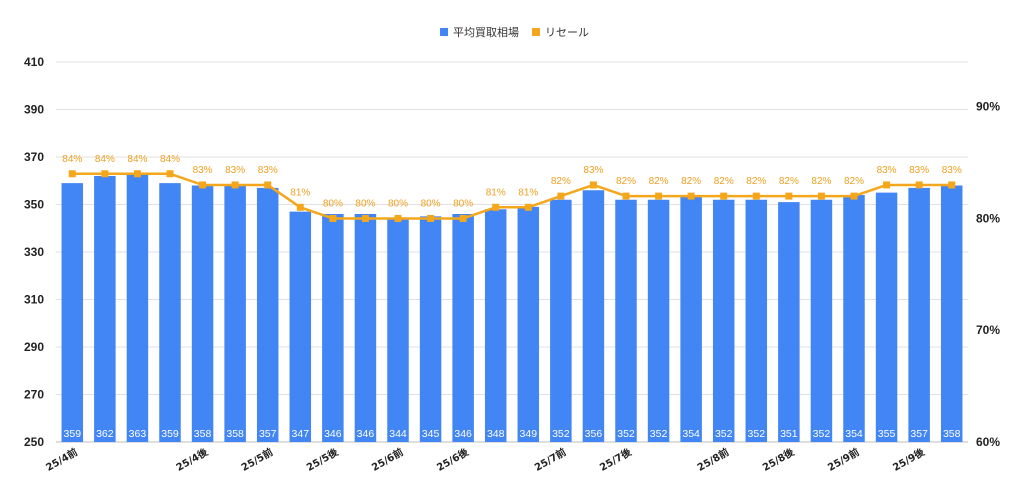 The image size is (1024, 496). What do you see at coordinates (34, 110) in the screenshot?
I see `y-left-tick-label: 390` at bounding box center [34, 110].